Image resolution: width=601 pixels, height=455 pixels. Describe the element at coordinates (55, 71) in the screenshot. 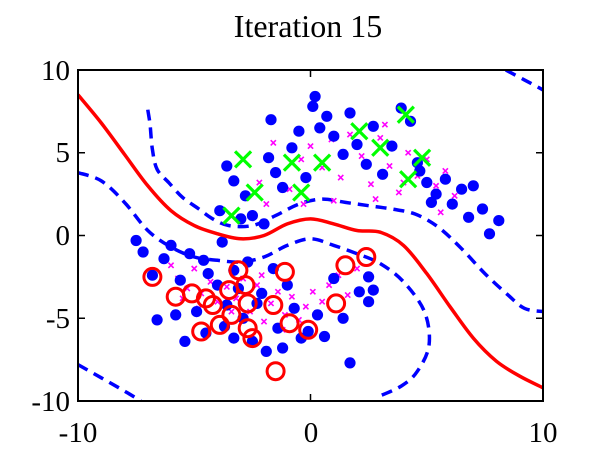

I see `y-tick-label-0: 10` at that location.